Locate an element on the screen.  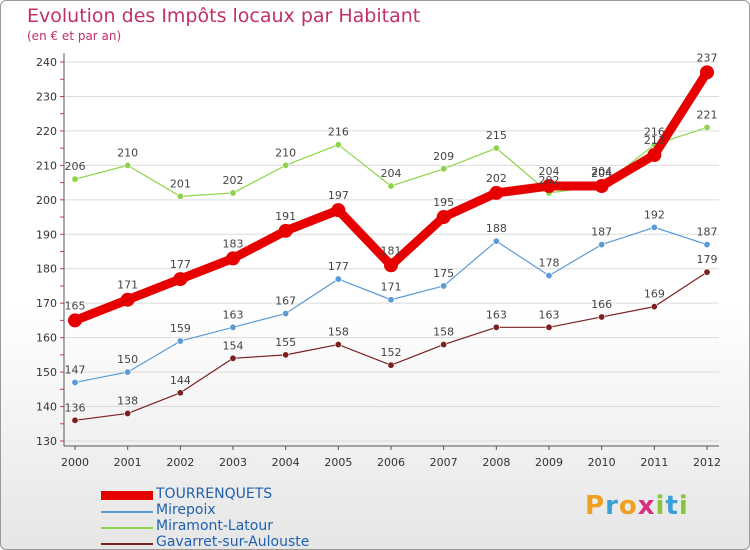
data-label-mirepoix: 178 is located at coordinates (549, 263).